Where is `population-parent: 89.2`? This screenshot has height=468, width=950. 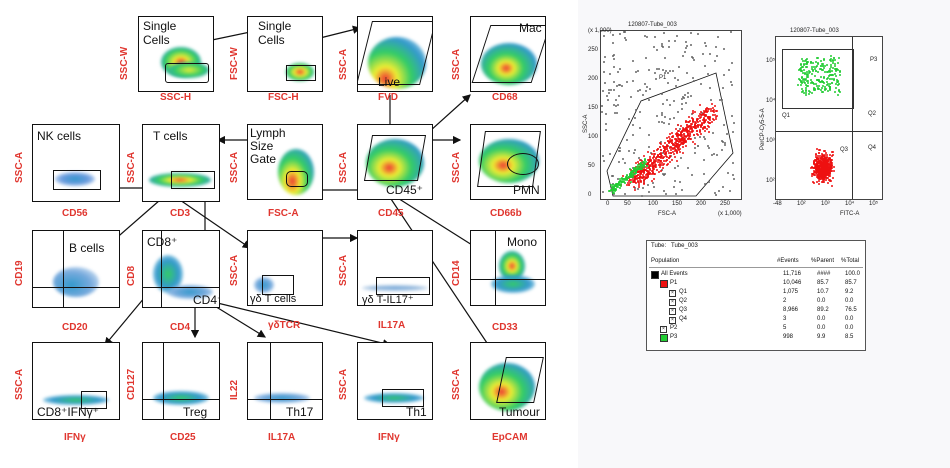
population-parent: 89.2 is located at coordinates (823, 310).